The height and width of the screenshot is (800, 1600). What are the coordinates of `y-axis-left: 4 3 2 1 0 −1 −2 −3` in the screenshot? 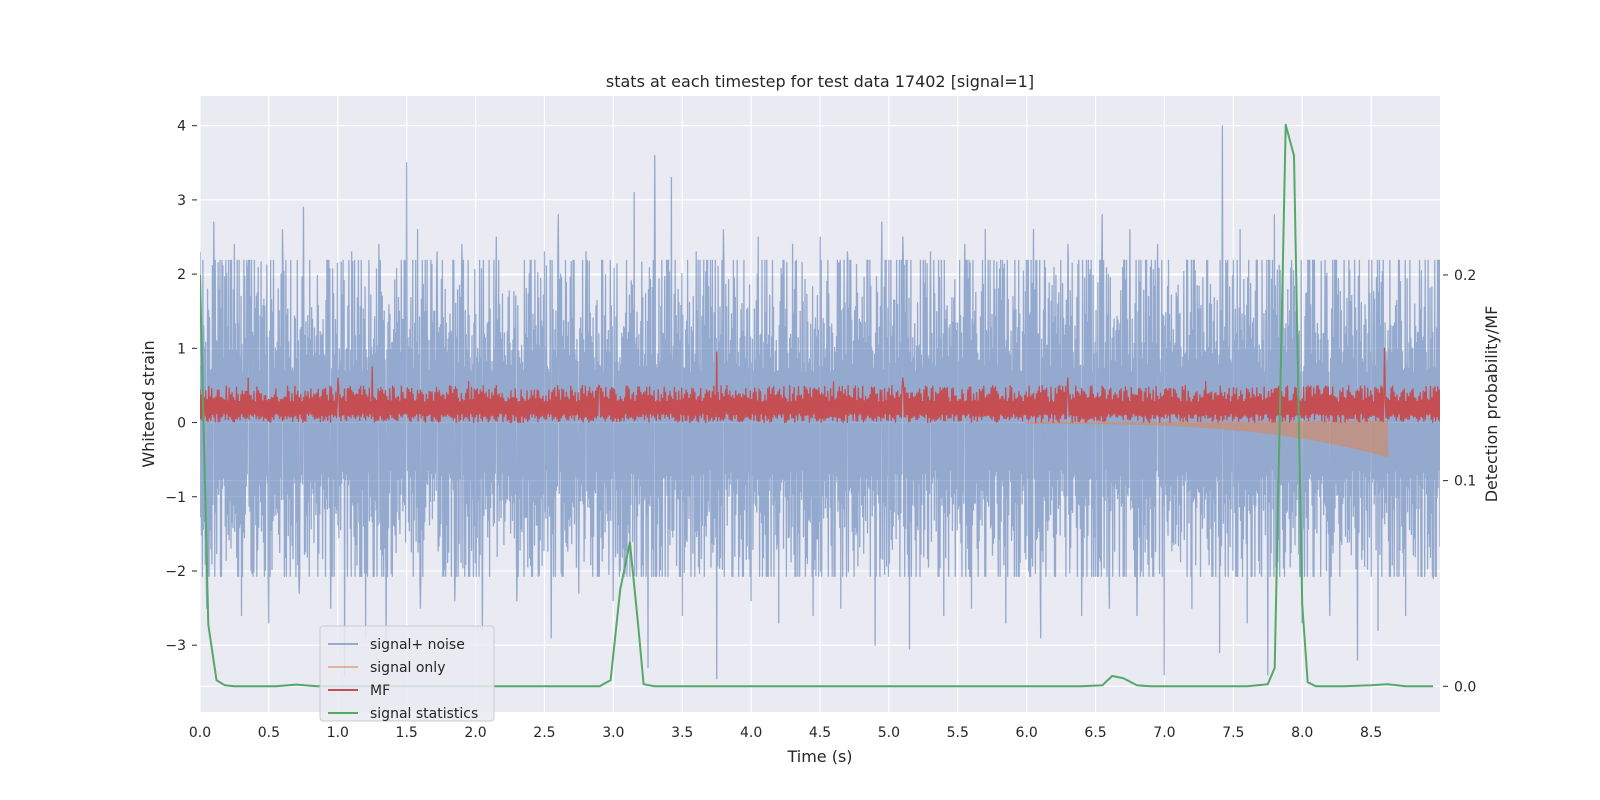 It's located at (181, 386).